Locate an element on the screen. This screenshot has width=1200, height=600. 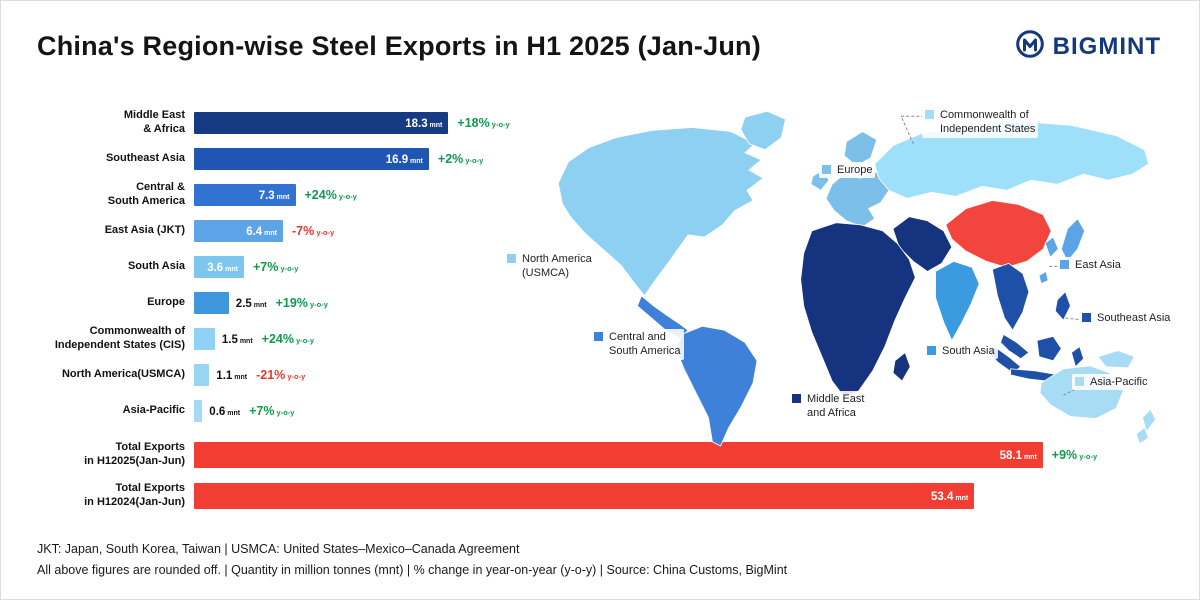
bar-value: 1.1 mnt is located at coordinates (232, 376).